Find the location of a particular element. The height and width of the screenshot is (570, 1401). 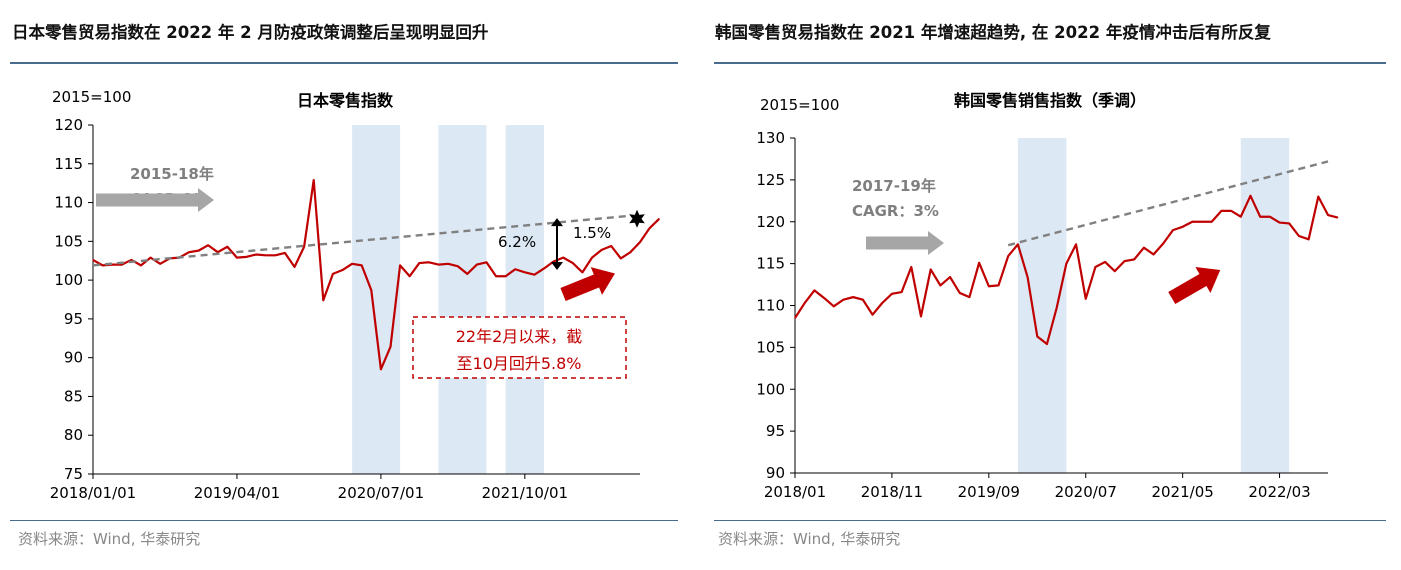

gray-arrow is located at coordinates (155, 200).